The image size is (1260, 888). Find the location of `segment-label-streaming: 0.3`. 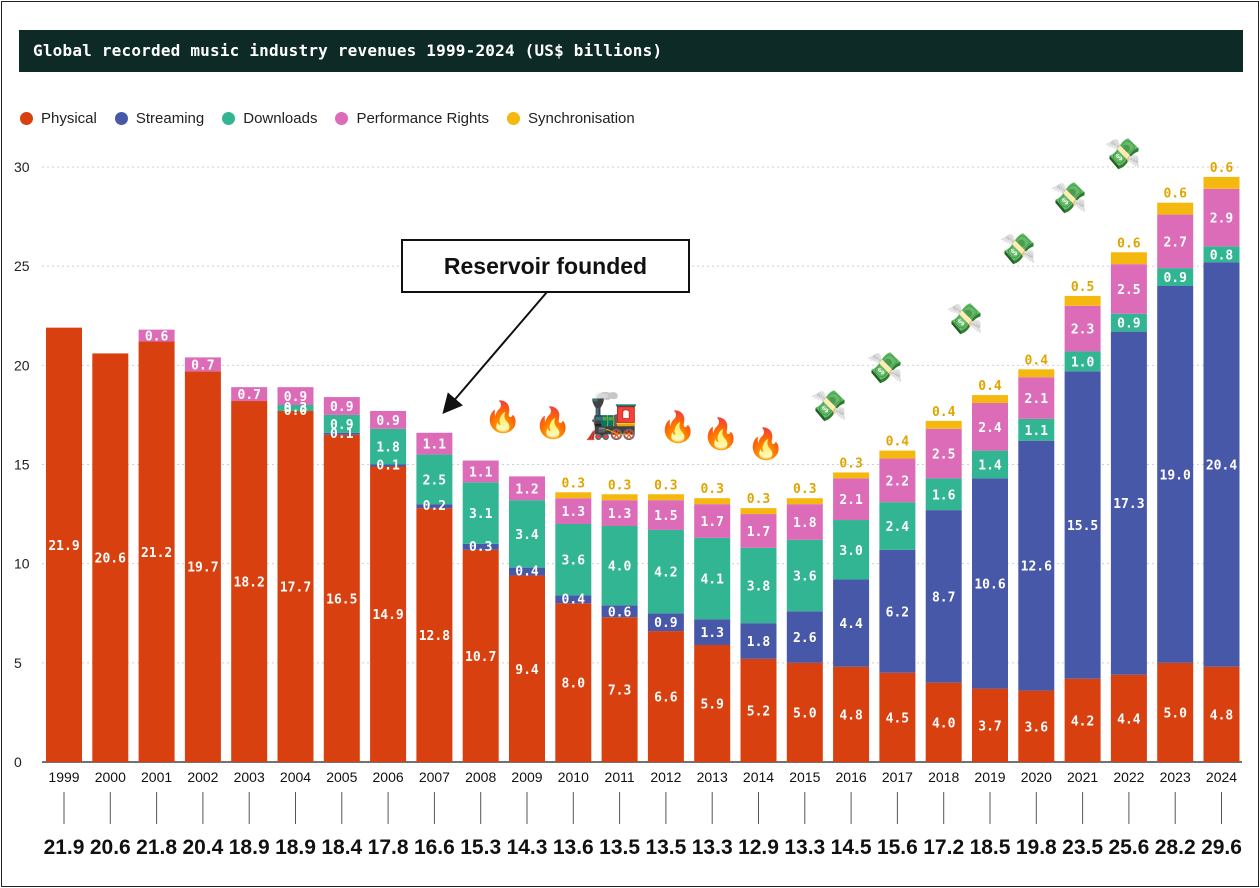

segment-label-streaming: 0.3 is located at coordinates (480, 547).